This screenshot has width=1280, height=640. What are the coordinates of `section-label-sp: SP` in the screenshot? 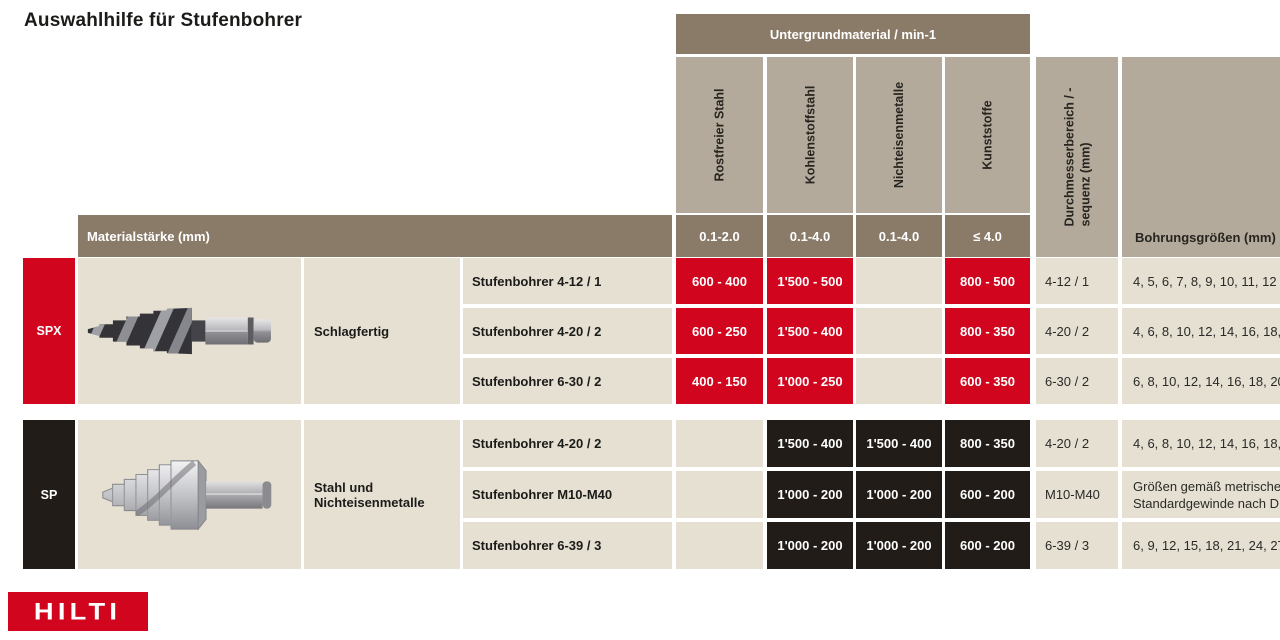 It's located at (49, 494).